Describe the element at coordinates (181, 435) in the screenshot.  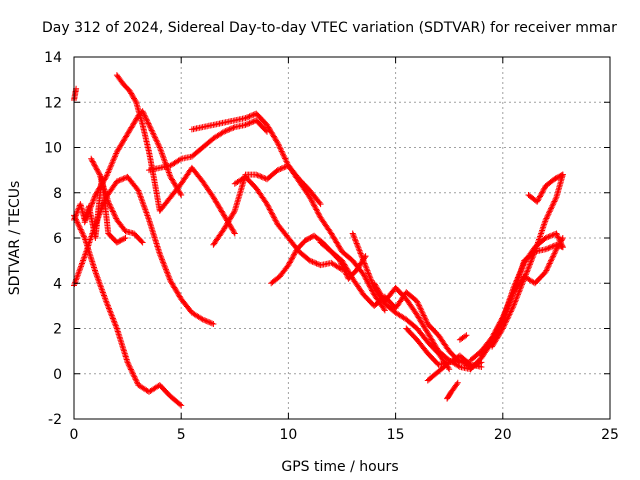
I see `x-tick-label: 5` at that location.